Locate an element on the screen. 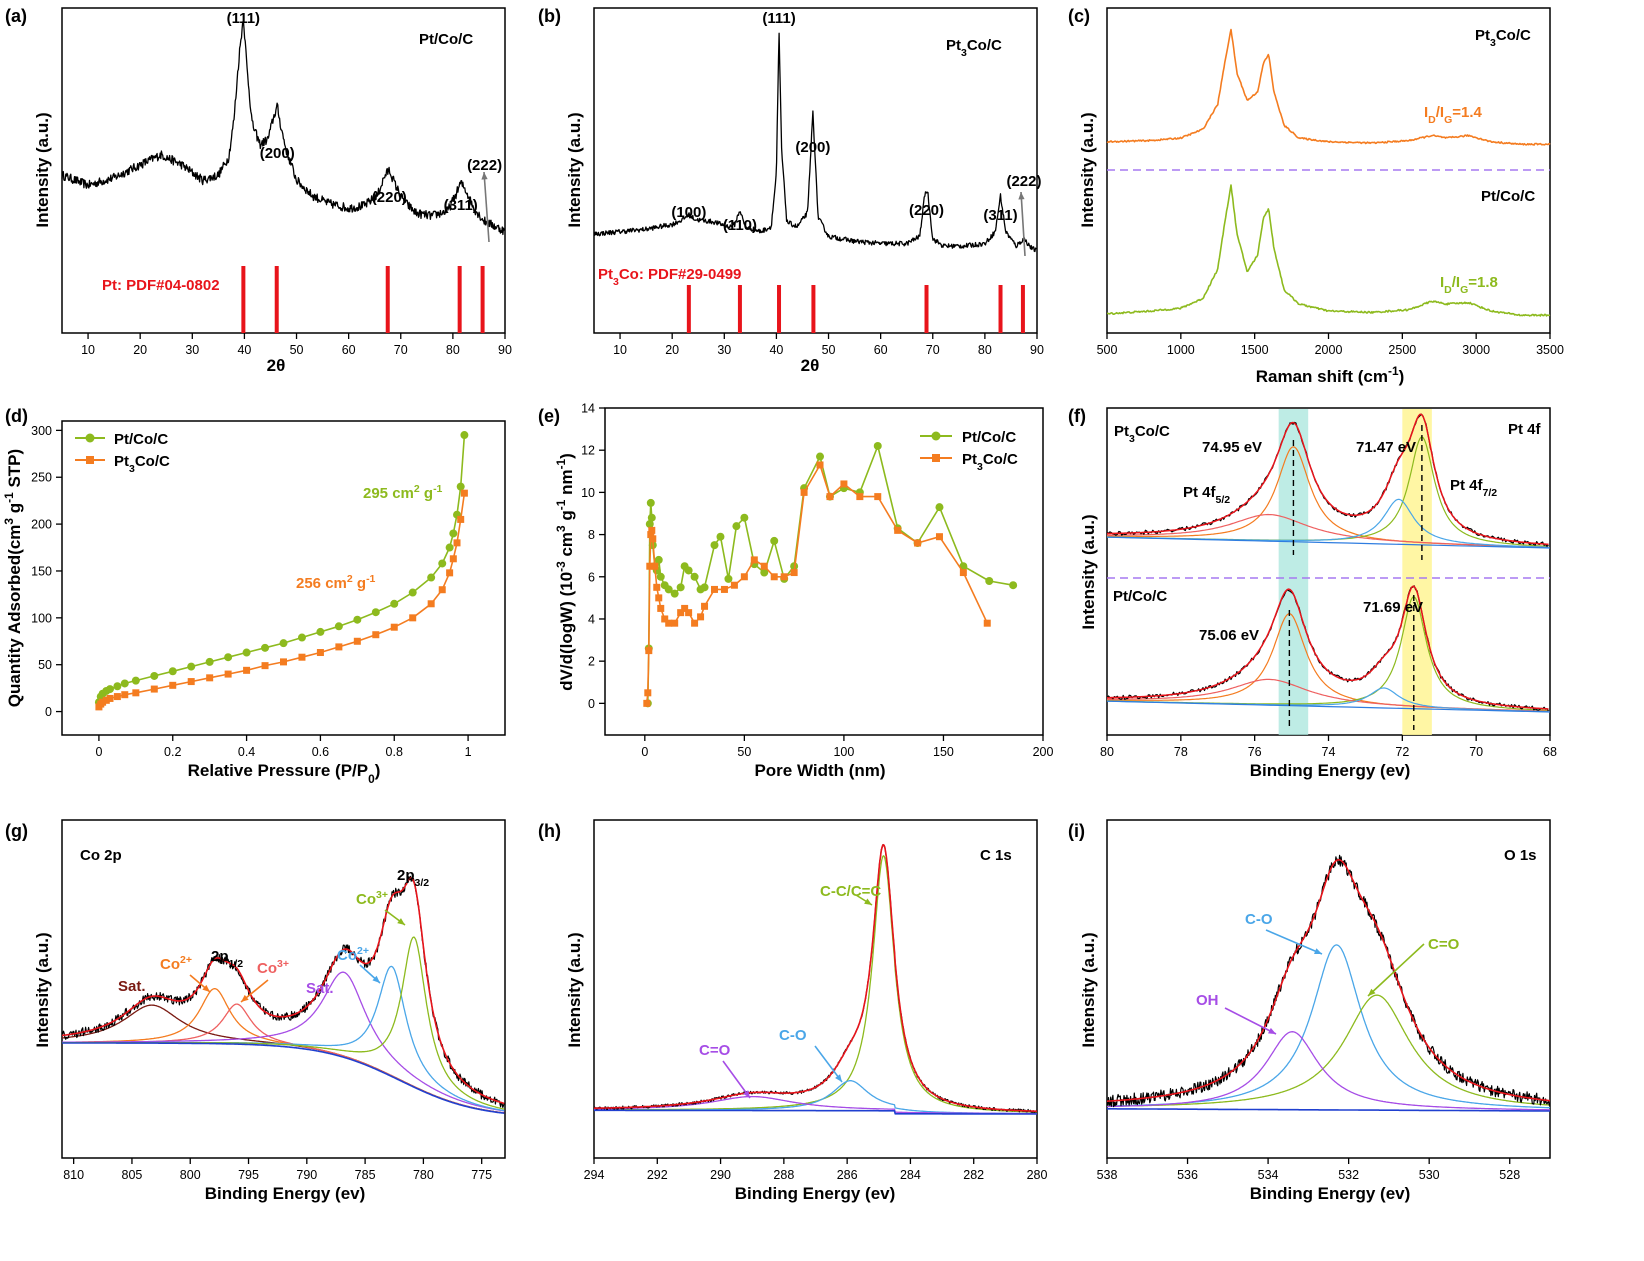  x-tick-label: 90 is located at coordinates (1037, 350).